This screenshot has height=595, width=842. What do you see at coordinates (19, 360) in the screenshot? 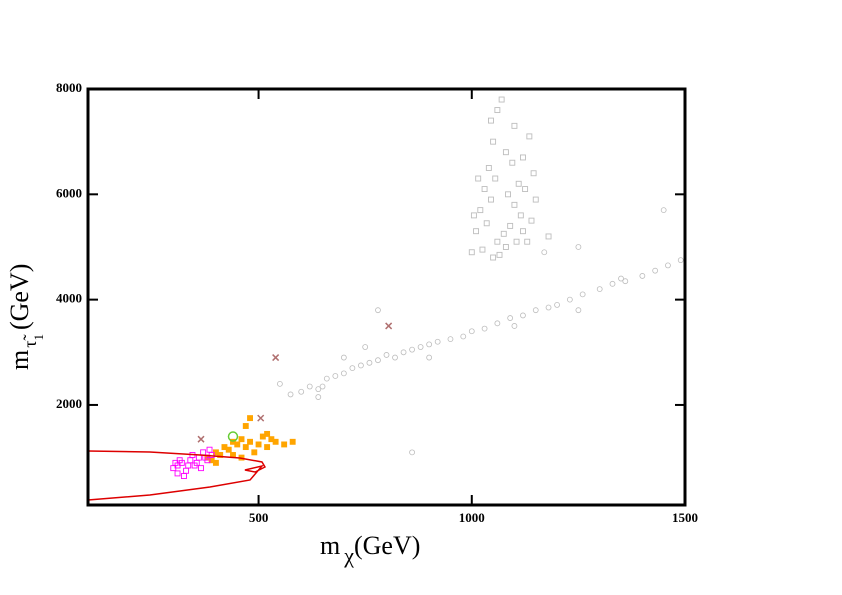
I see `y-label-base: m` at bounding box center [19, 360].